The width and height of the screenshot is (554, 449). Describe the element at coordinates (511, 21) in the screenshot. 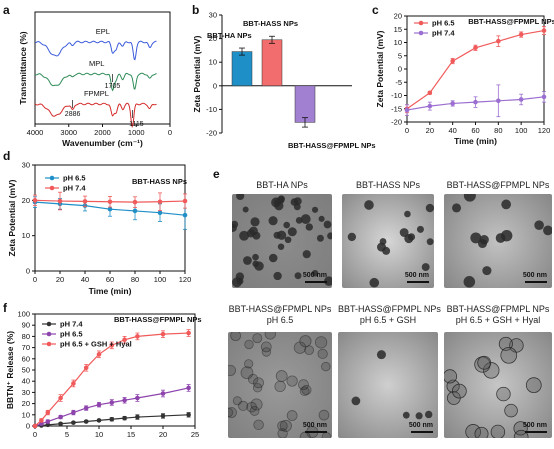

I see `chart-title: BBT-HASS@FPMPL NPs` at that location.